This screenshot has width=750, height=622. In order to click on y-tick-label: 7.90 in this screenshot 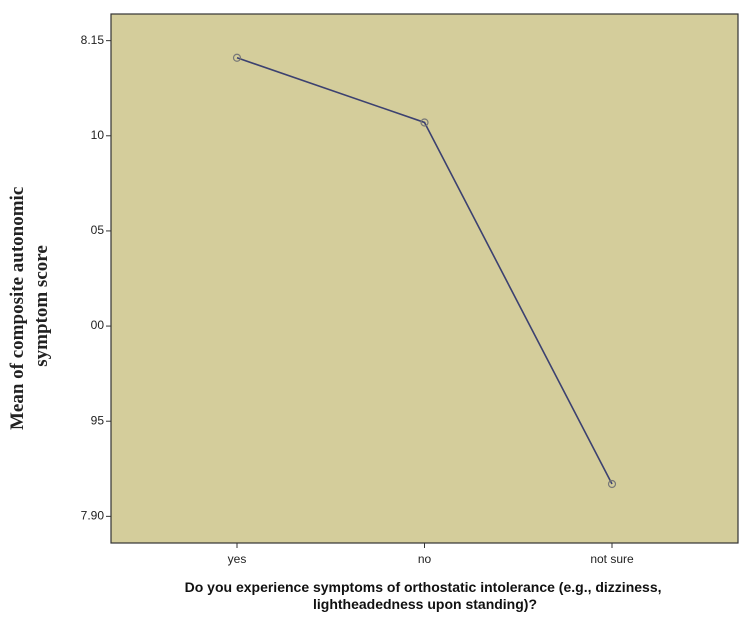, I will do `click(93, 516)`.